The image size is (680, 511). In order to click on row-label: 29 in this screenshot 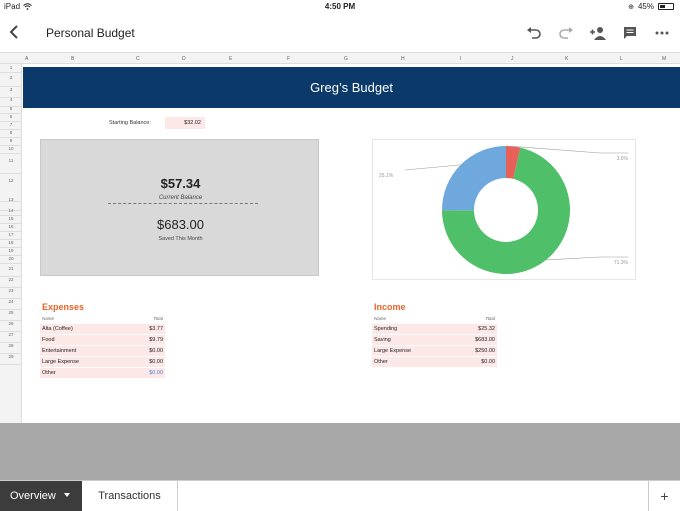, I will do `click(11, 359)`.